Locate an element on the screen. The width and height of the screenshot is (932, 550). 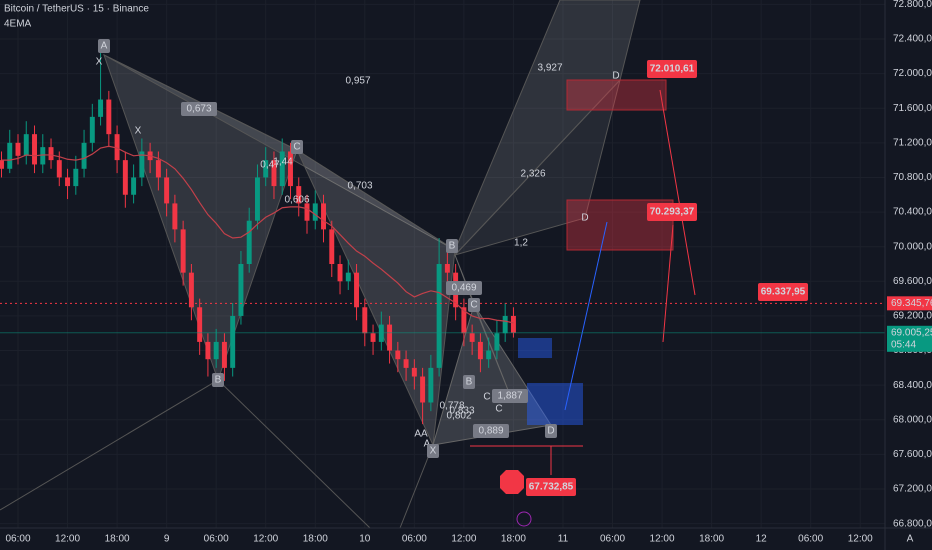
pattern-label: 0,778 is located at coordinates (451, 406).